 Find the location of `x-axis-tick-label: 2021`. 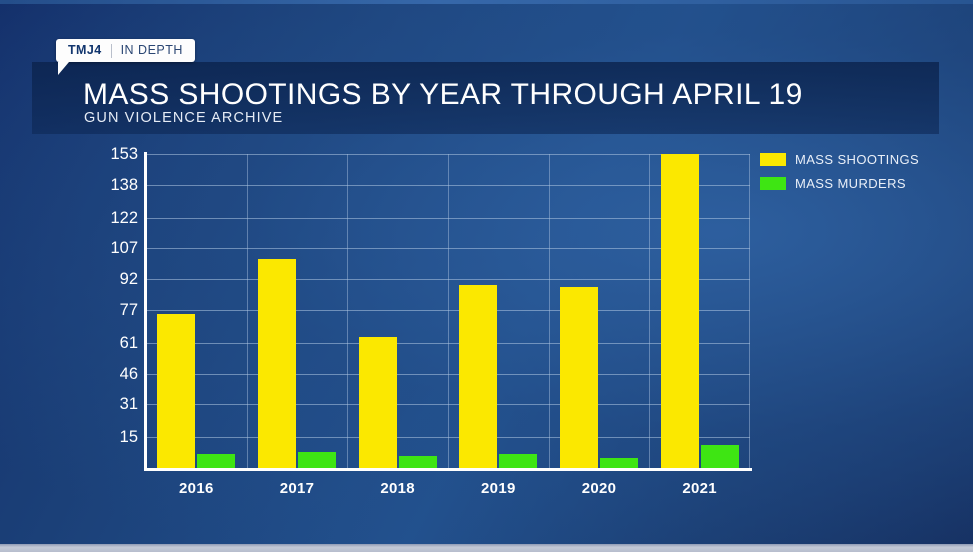

x-axis-tick-label: 2021 is located at coordinates (699, 488).